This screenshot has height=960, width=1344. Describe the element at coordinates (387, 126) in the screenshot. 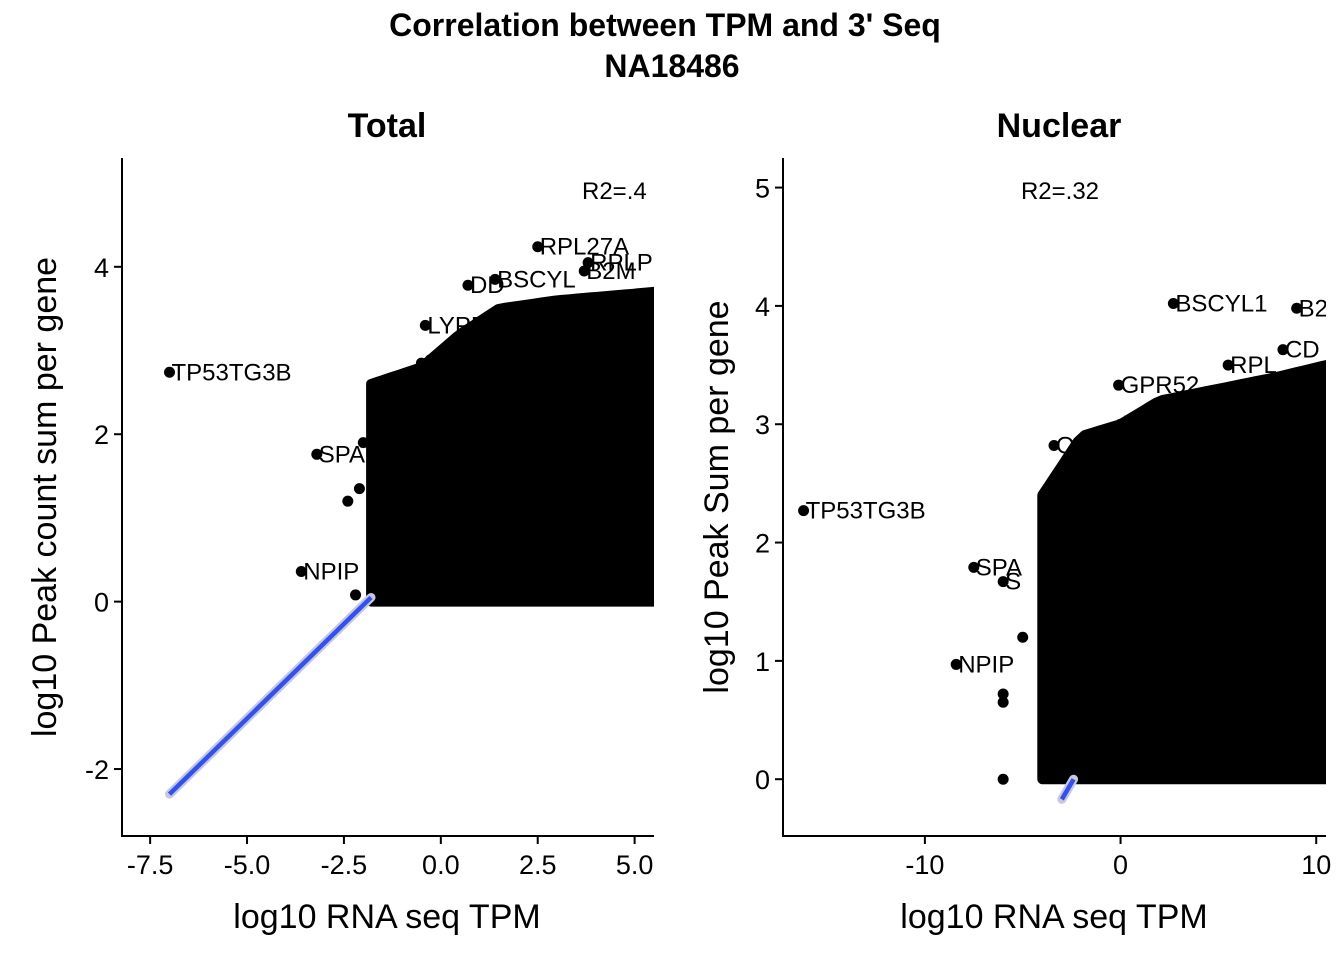

I see `panel-title-total: Total` at that location.